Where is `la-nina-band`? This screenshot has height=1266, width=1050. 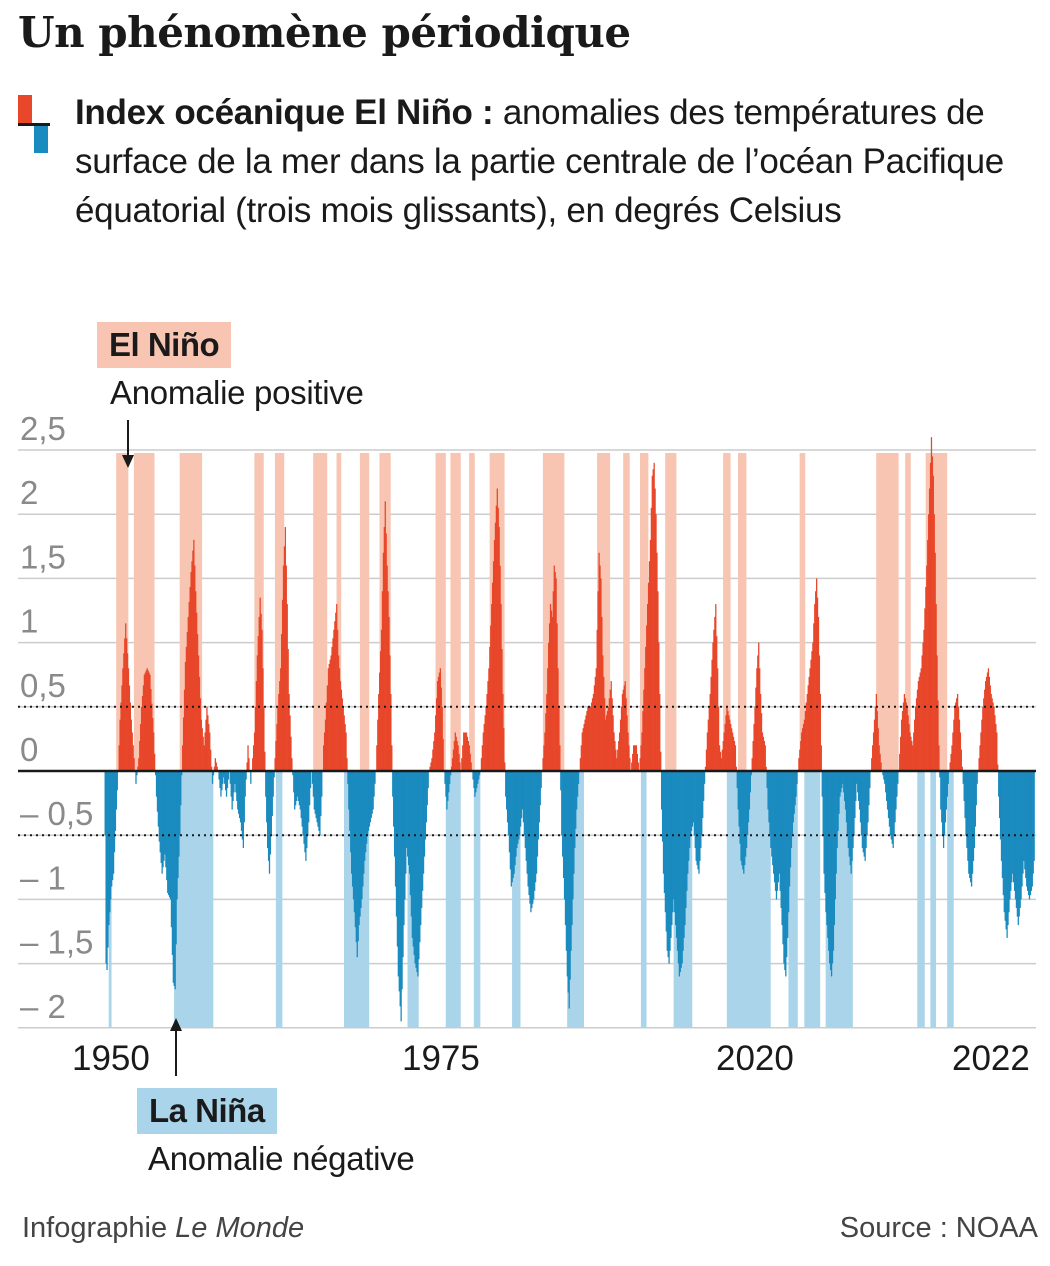 la-nina-band is located at coordinates (279, 899).